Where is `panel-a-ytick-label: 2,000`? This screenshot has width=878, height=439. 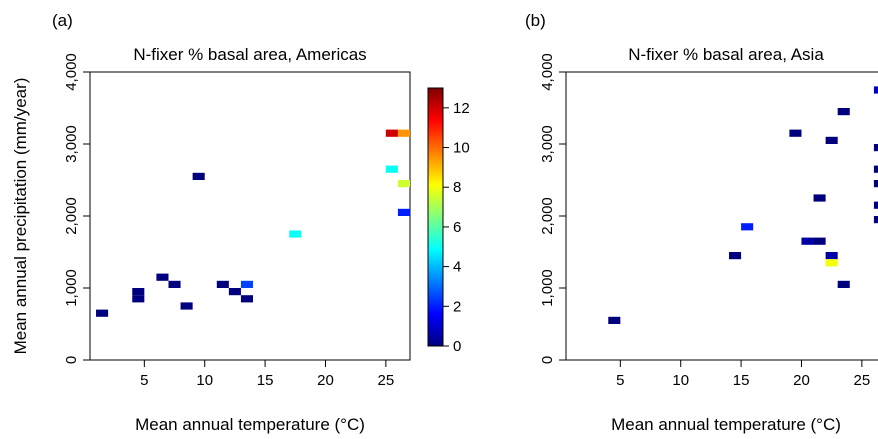 panel-a-ytick-label: 2,000 is located at coordinates (71, 216).